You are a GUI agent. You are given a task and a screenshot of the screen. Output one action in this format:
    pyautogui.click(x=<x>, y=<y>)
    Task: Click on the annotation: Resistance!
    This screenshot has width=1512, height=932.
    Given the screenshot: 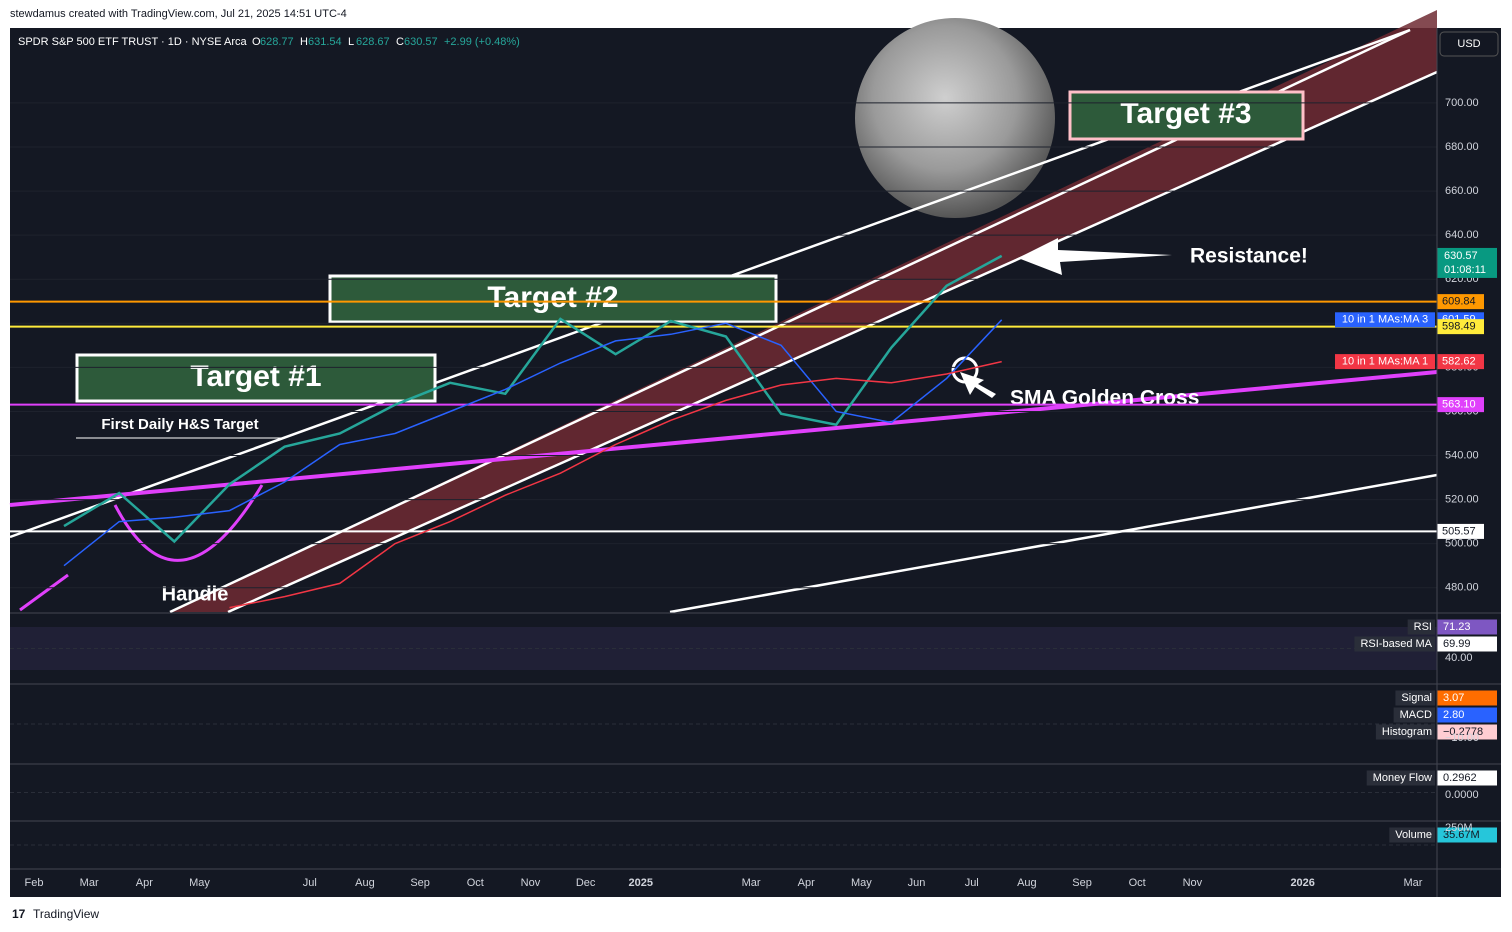 What is the action you would take?
    pyautogui.click(x=1249, y=256)
    